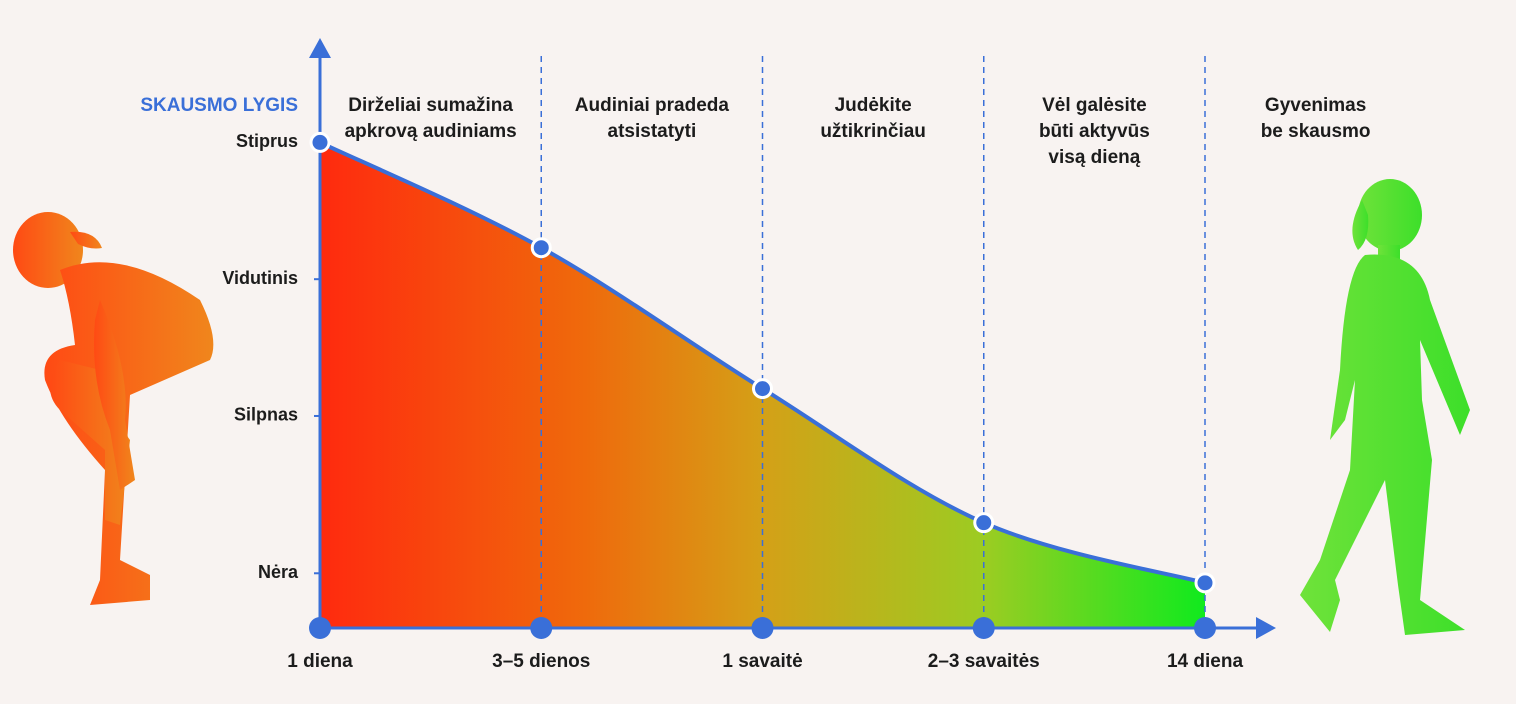  Describe the element at coordinates (652, 131) in the screenshot. I see `stage-label: atsistatyti` at that location.